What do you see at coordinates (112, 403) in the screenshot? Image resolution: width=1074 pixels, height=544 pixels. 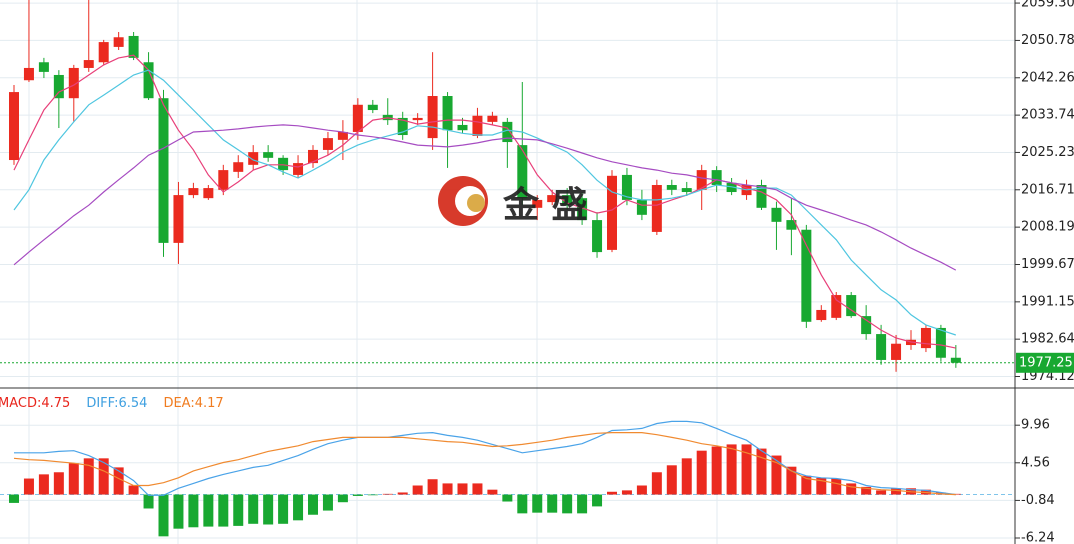 I see `macd-legend: MACD:4.75 DIFF:6.54 DEA:4.17` at bounding box center [112, 403].